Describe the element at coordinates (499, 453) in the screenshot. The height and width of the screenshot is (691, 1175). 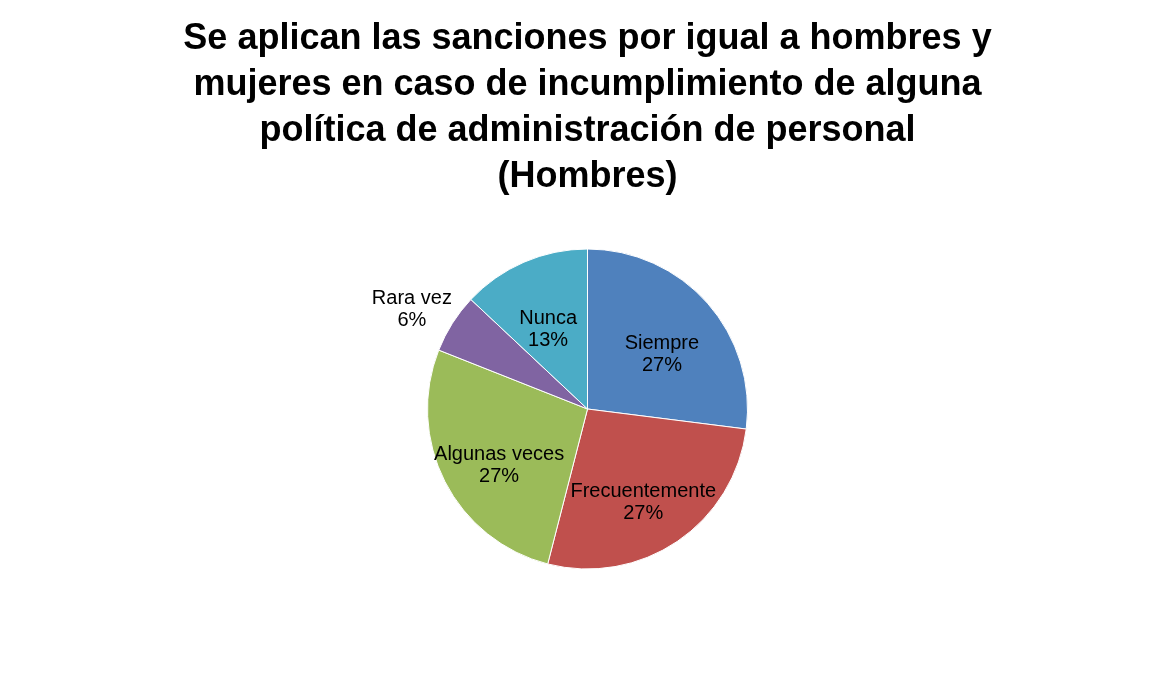
I see `slice-label: Algunas veces` at that location.